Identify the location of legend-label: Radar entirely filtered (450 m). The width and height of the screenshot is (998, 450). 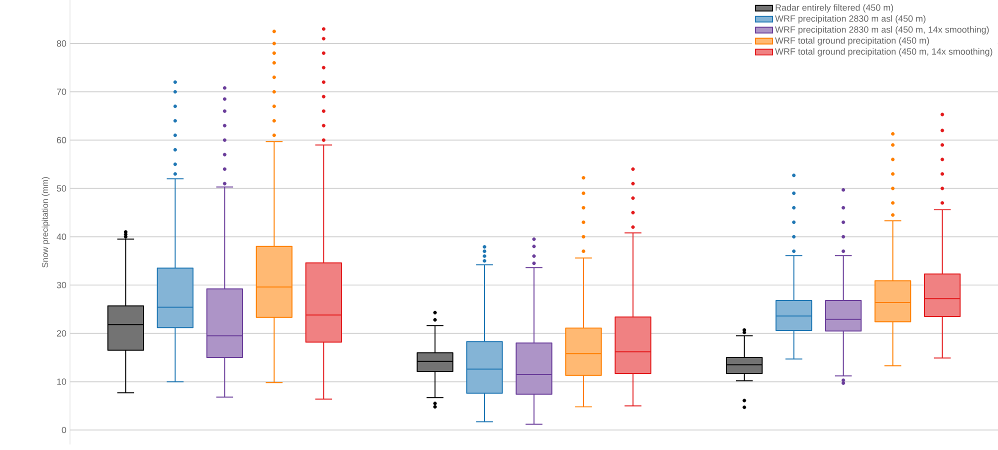
(835, 8).